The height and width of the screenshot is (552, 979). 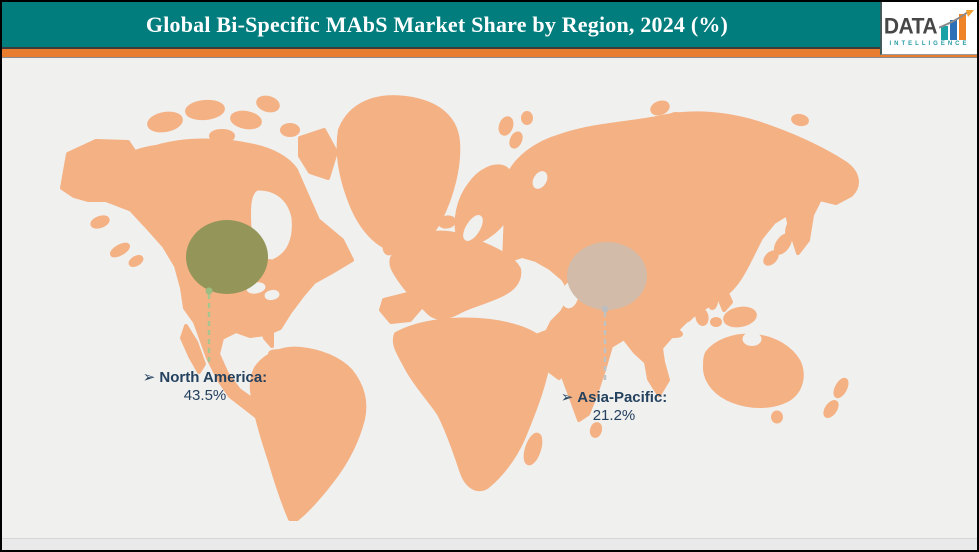 I want to click on region-name-north-america: ➢ North America:, so click(x=205, y=377).